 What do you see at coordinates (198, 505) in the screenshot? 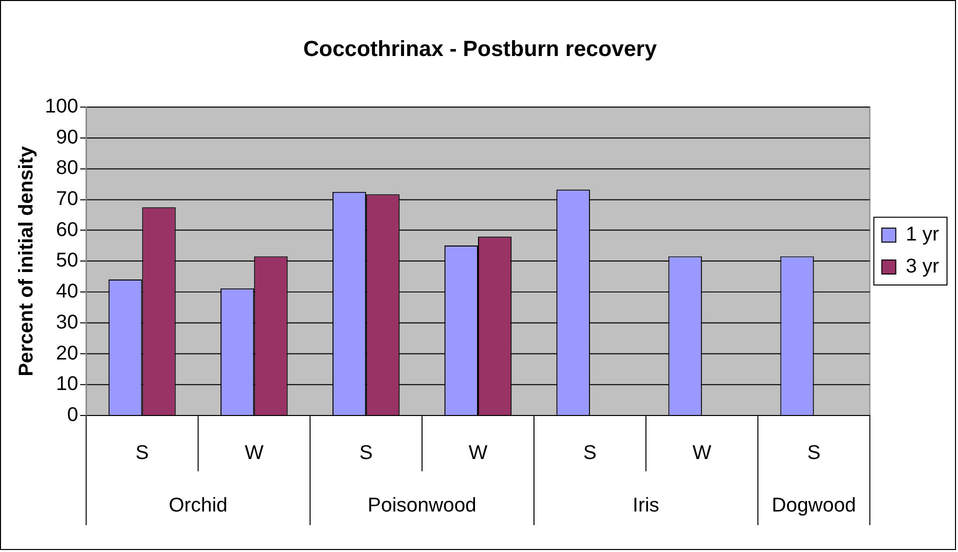
I see `text: Orchid` at bounding box center [198, 505].